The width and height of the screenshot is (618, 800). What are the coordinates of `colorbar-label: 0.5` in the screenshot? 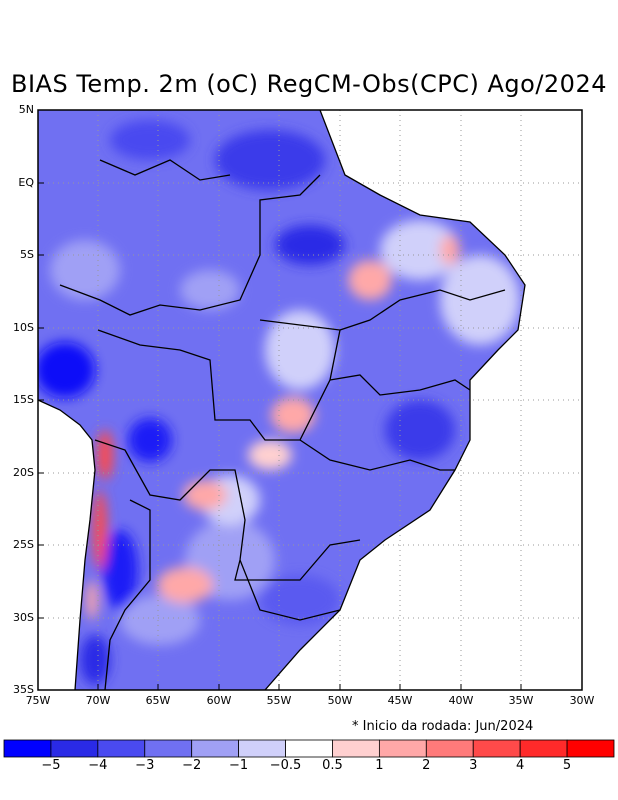 It's located at (332, 765).